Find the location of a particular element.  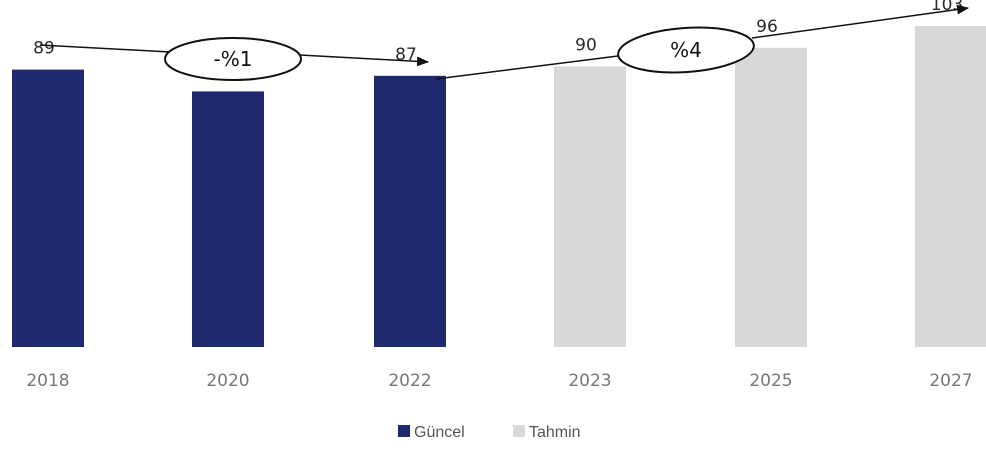

value-label-2023: 90 is located at coordinates (586, 45).